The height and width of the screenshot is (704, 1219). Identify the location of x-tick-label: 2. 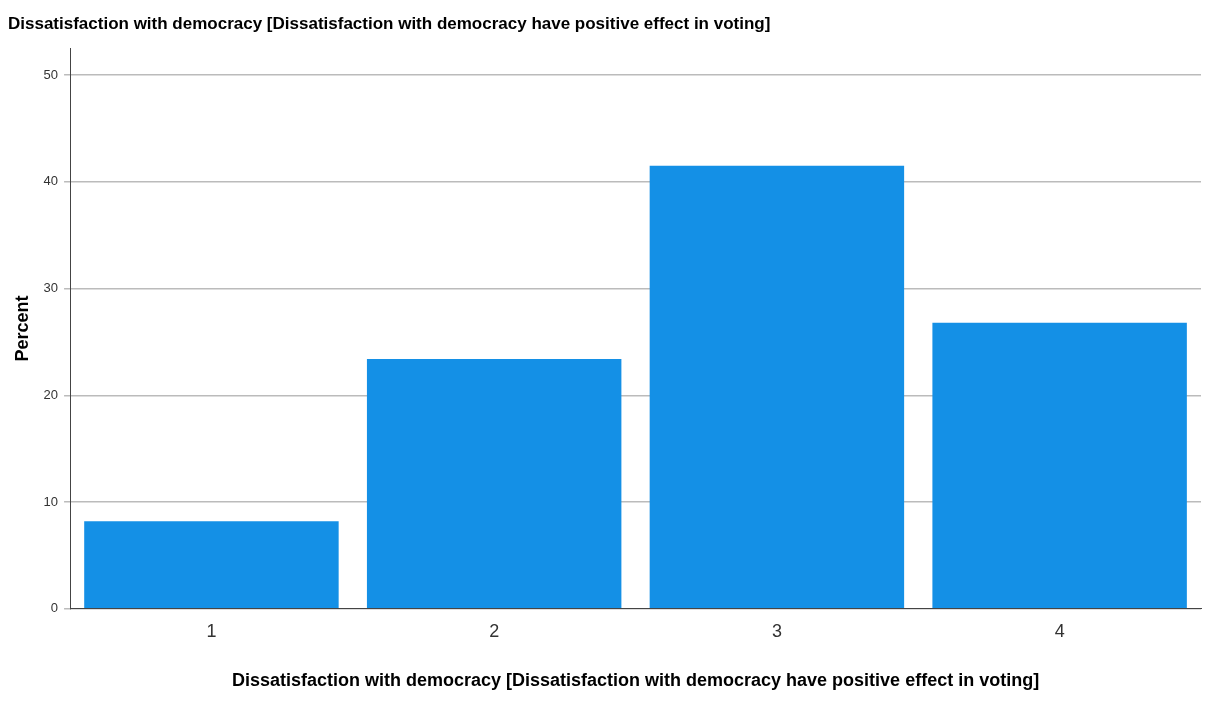
(494, 630).